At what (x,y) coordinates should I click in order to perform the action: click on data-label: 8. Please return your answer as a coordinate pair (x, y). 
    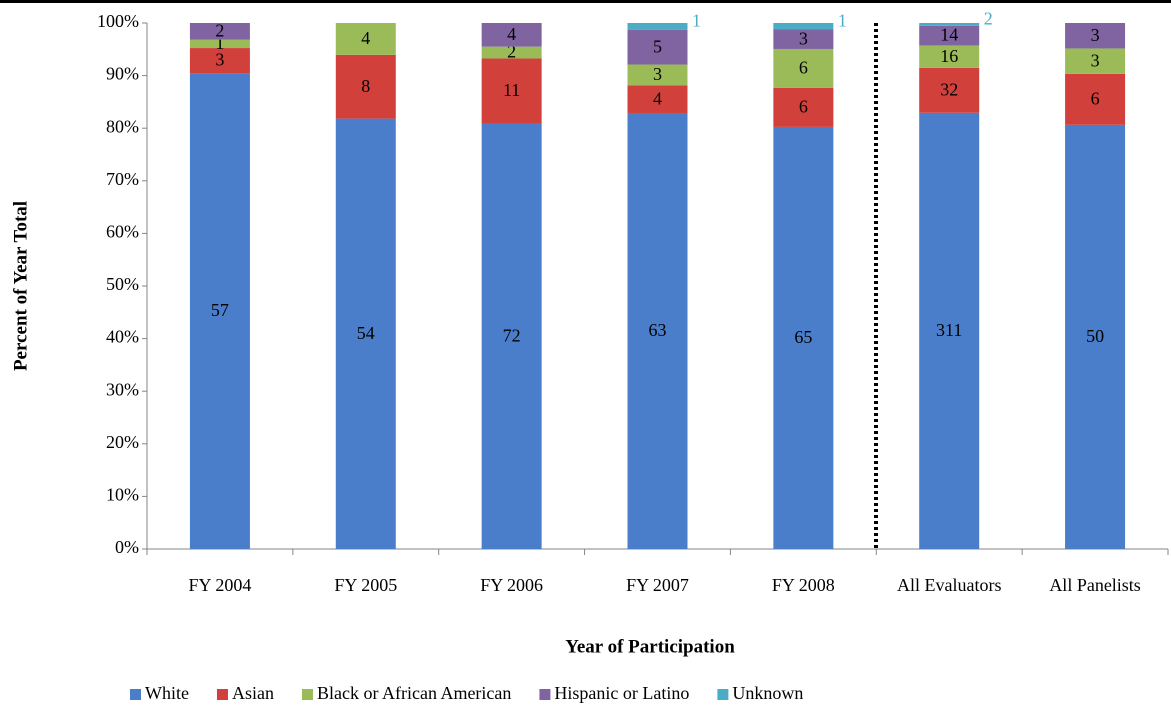
    Looking at the image, I should click on (365, 86).